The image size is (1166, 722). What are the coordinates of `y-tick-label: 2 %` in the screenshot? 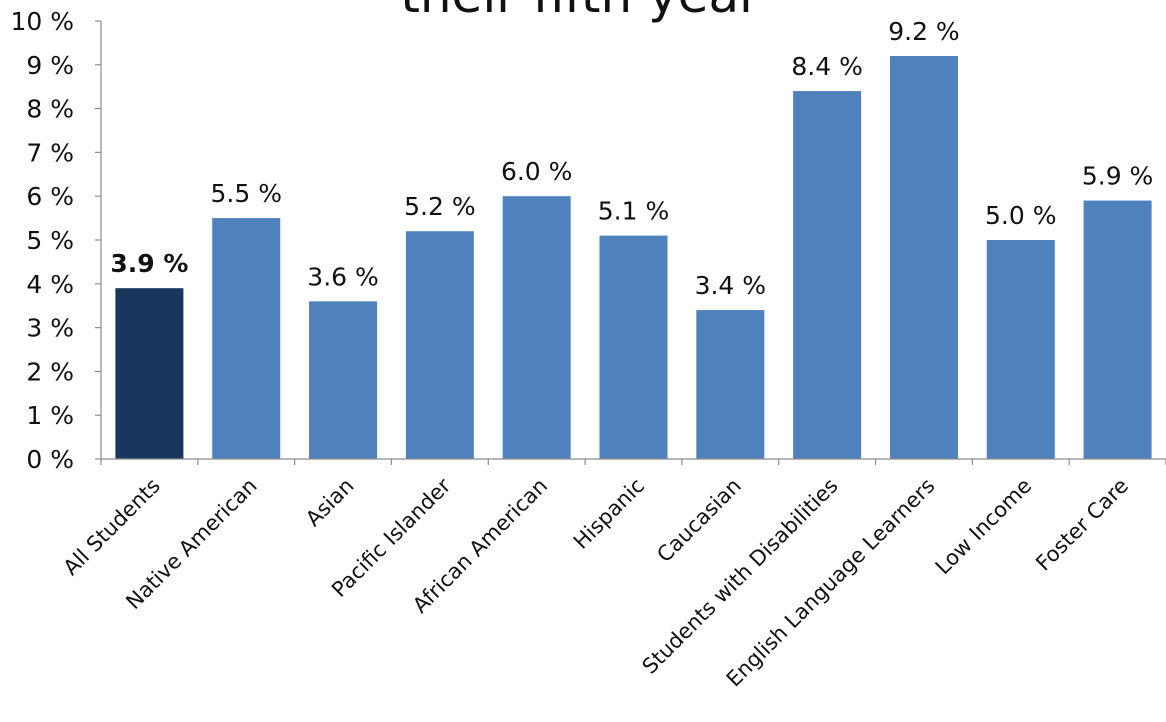 It's located at (50, 371).